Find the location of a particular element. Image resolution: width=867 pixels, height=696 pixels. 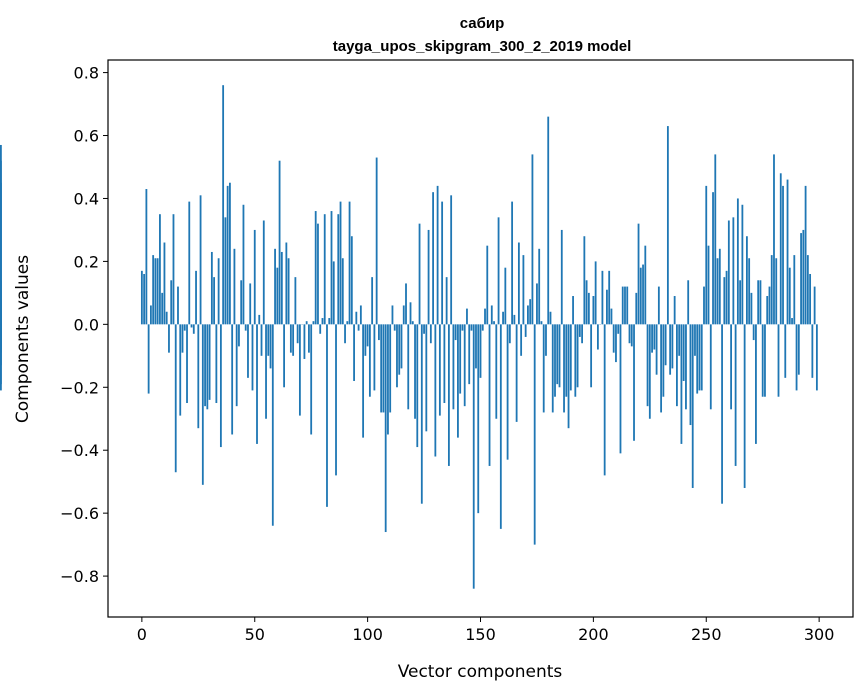

x-tick-label: 250 is located at coordinates (706, 634).